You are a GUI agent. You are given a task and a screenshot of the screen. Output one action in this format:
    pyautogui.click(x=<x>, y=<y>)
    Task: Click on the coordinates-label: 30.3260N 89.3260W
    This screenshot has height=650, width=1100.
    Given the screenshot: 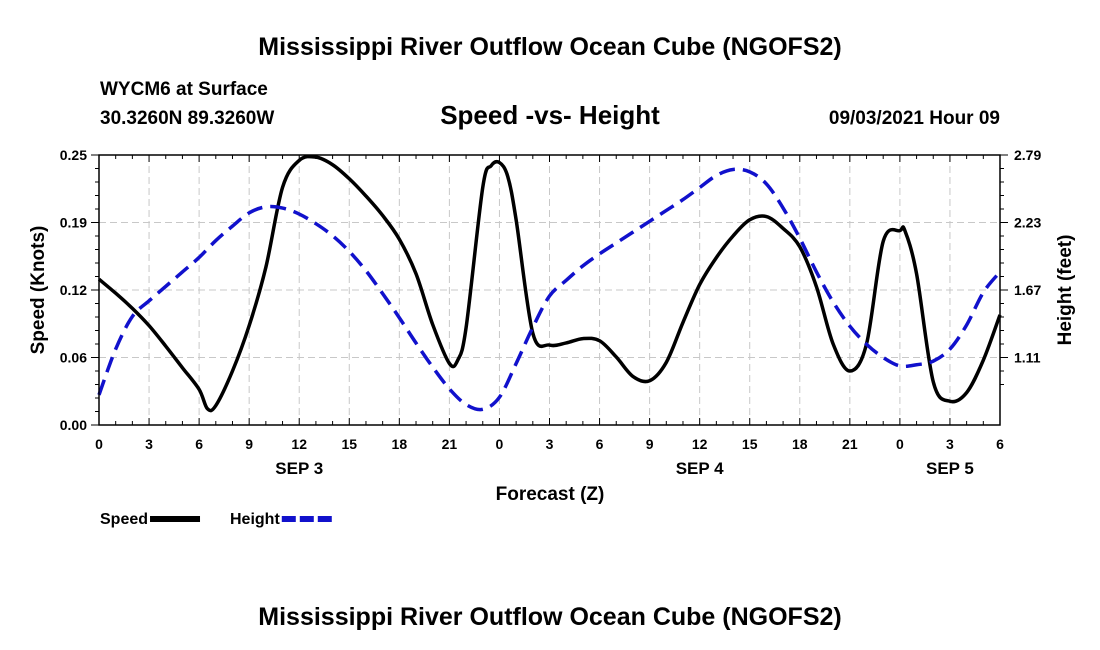 What is the action you would take?
    pyautogui.click(x=187, y=118)
    